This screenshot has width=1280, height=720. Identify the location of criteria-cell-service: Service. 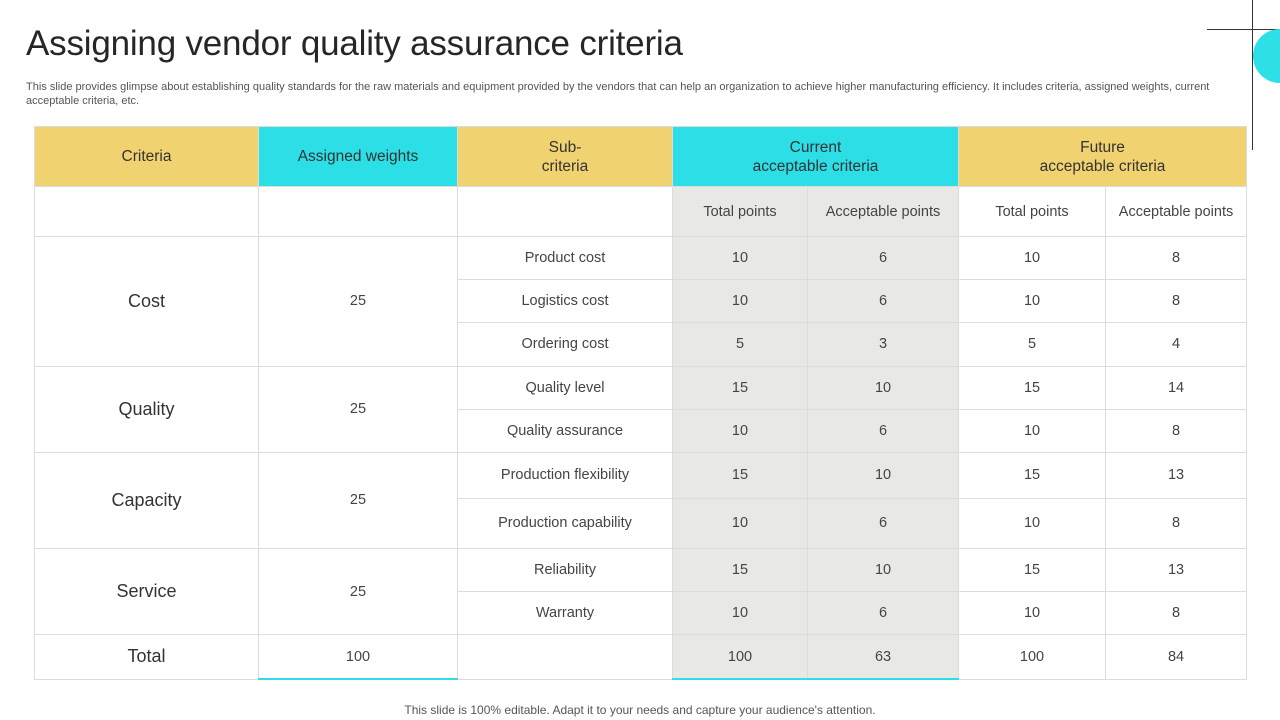
(146, 592).